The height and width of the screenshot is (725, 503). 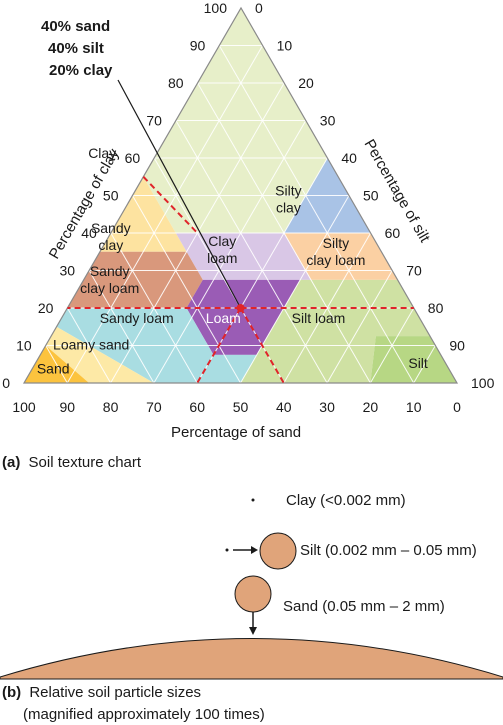 I want to click on region-label-sandy-clay: Sandy clay, so click(x=111, y=236).